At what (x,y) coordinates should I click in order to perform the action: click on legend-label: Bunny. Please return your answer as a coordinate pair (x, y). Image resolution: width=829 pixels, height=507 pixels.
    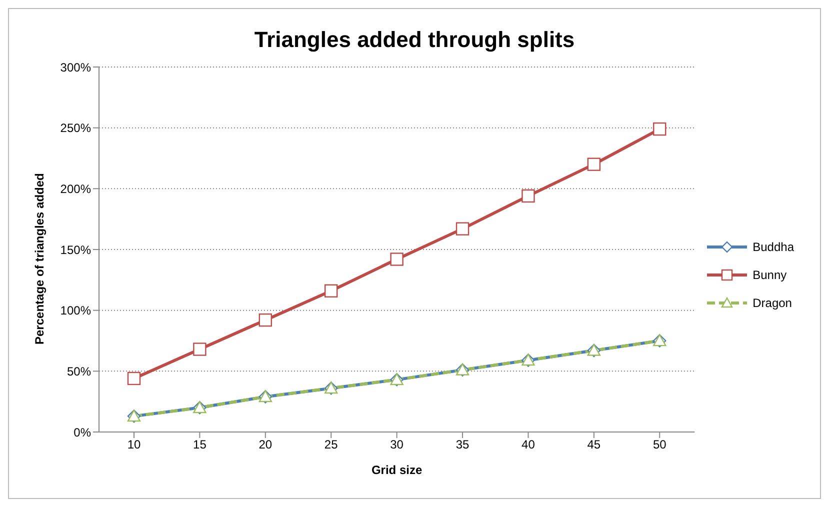
    Looking at the image, I should click on (769, 275).